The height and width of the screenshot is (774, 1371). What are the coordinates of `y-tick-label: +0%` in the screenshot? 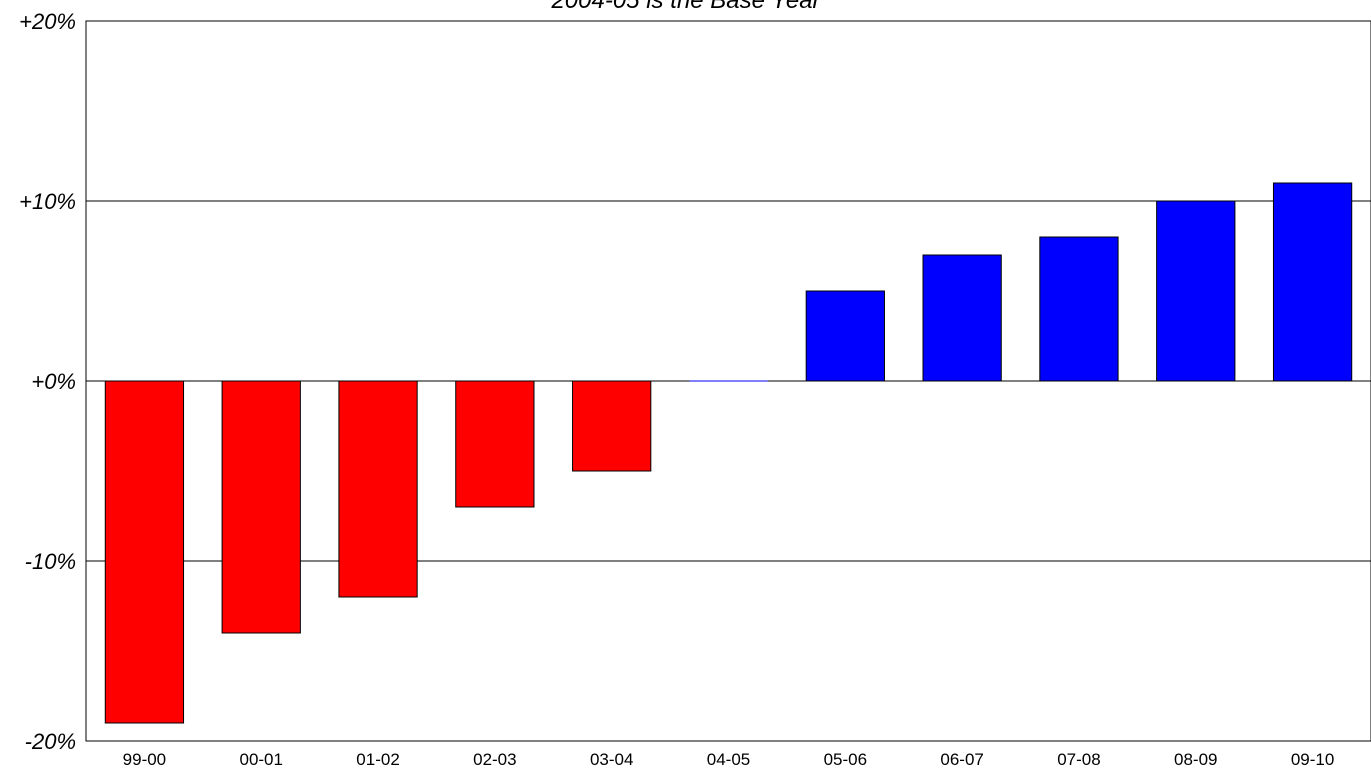 It's located at (53, 381).